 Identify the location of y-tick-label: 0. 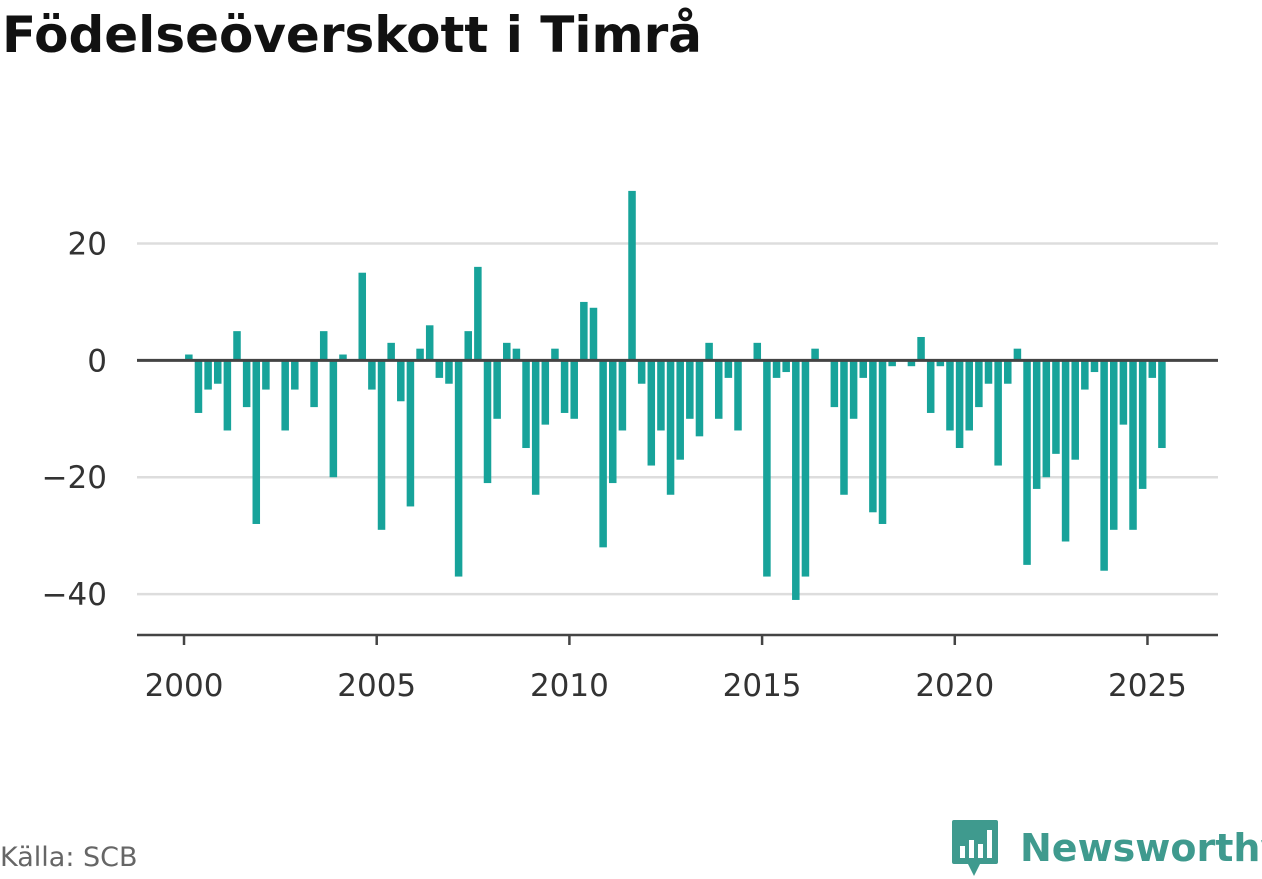
(97, 361).